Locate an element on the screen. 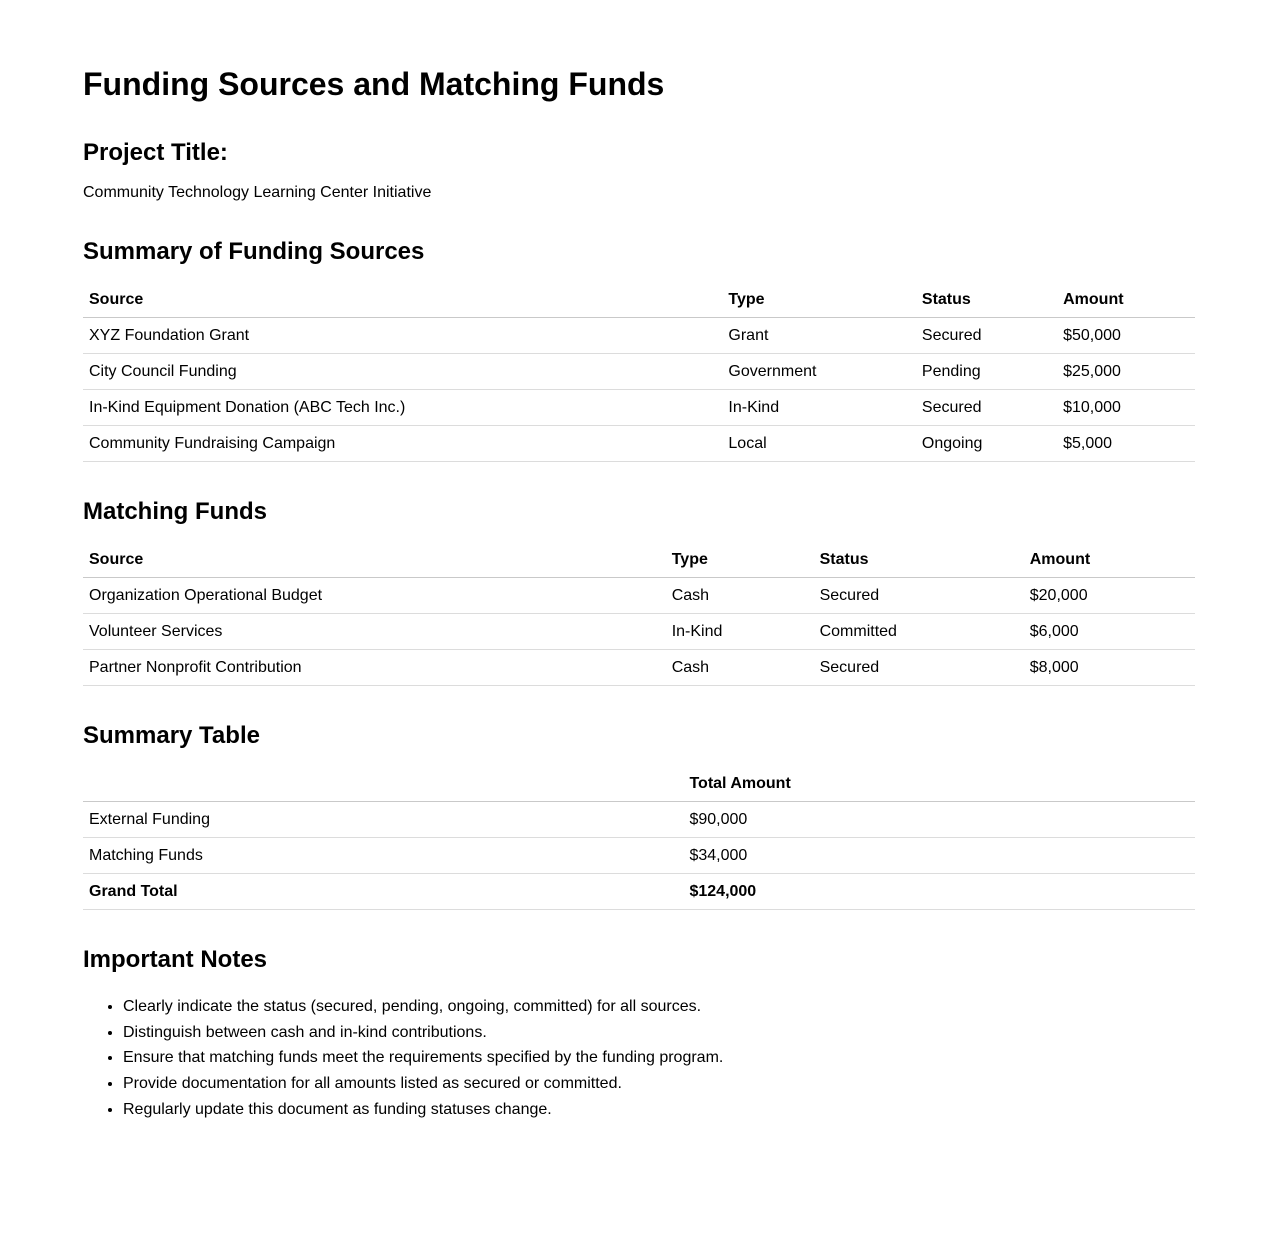 This screenshot has height=1251, width=1278. table-row: External Funding $90,000 is located at coordinates (639, 820).